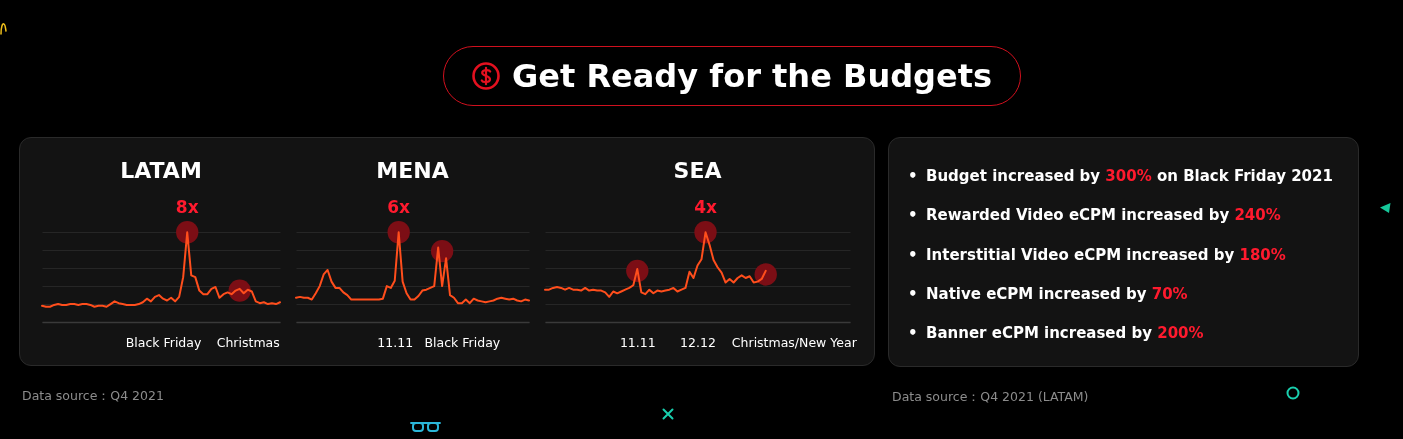 This screenshot has height=439, width=1403. What do you see at coordinates (794, 342) in the screenshot?
I see `x-tick-label: Christmas/New Year` at bounding box center [794, 342].